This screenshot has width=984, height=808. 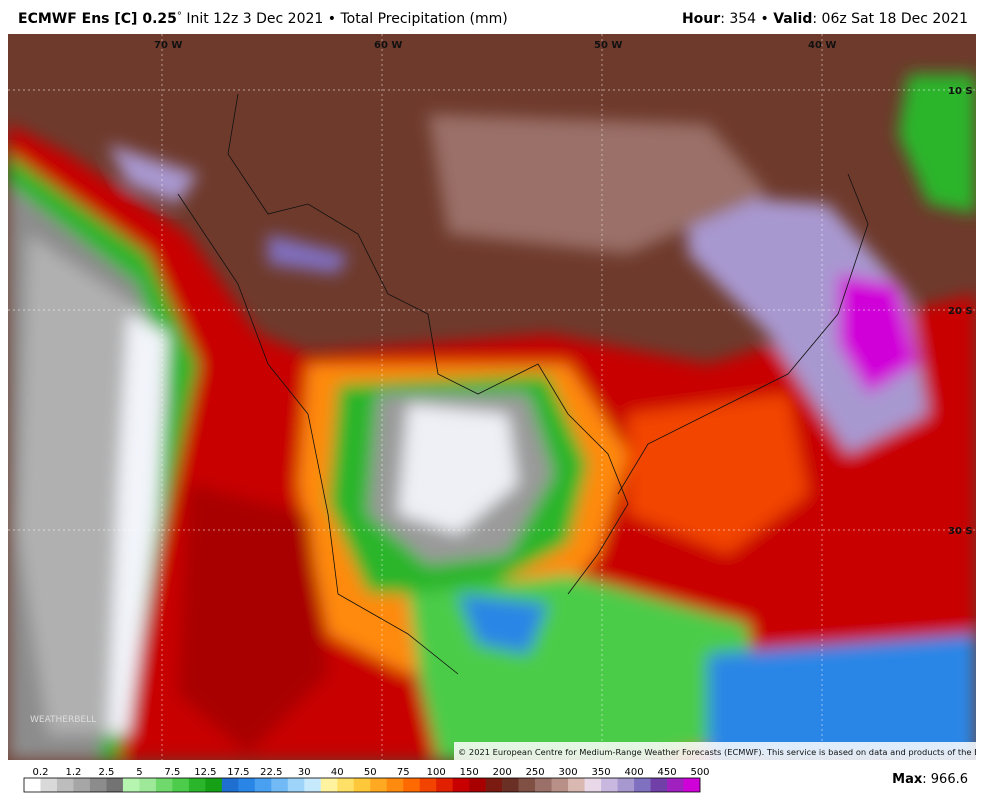 I want to click on hour-label: Hour, so click(x=701, y=19).